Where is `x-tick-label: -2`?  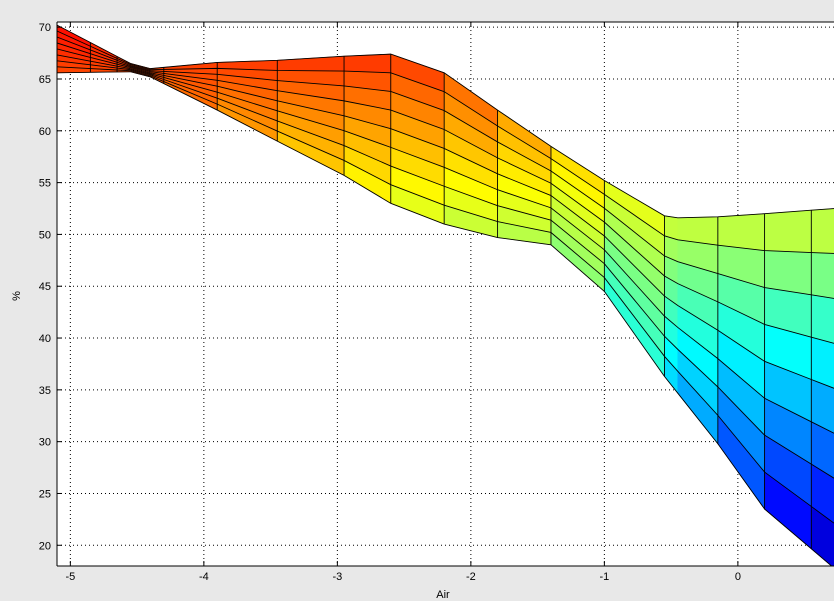 x-tick-label: -2 is located at coordinates (471, 577).